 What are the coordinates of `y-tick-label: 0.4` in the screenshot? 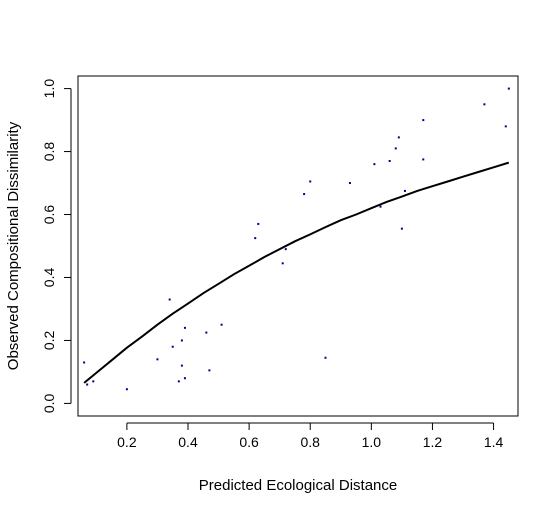 It's located at (49, 278).